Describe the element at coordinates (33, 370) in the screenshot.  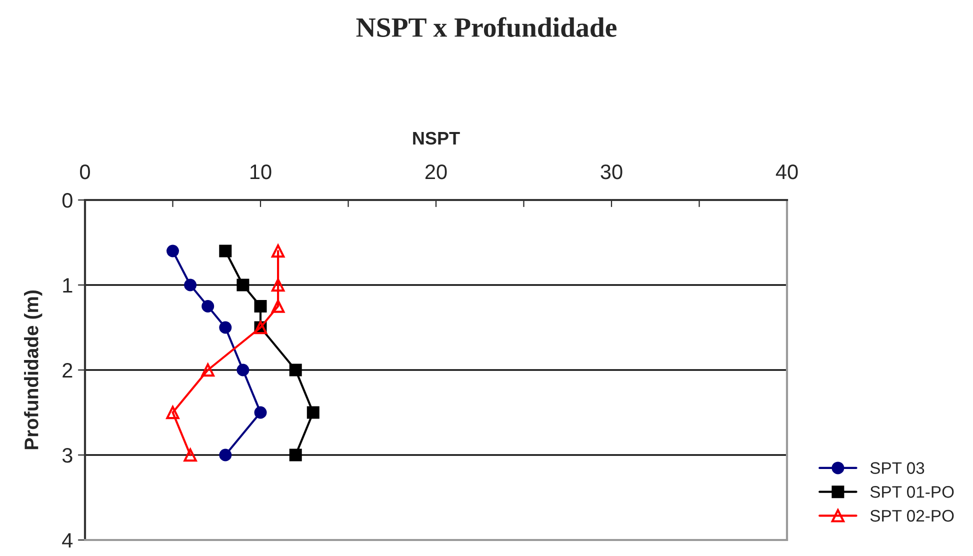
I see `y-axis-title: Profundidade (m)` at that location.